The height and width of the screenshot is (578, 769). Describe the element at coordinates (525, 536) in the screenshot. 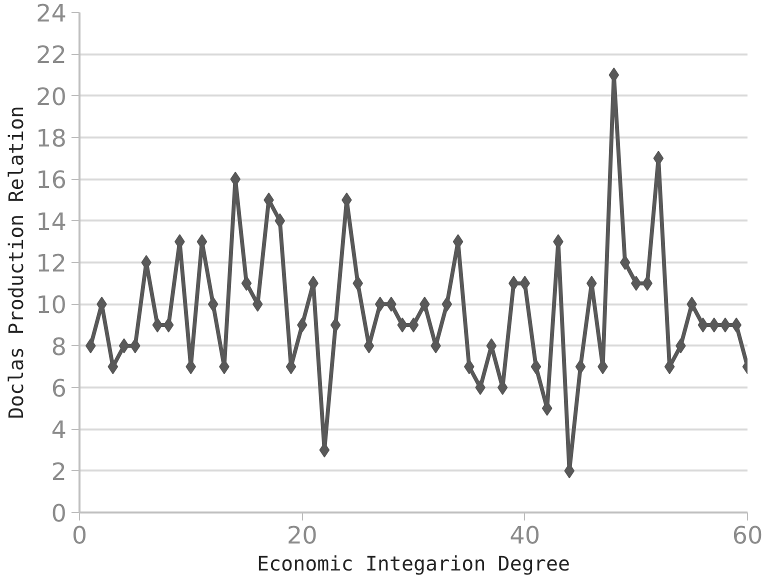

I see `x-tick-label: 40` at that location.